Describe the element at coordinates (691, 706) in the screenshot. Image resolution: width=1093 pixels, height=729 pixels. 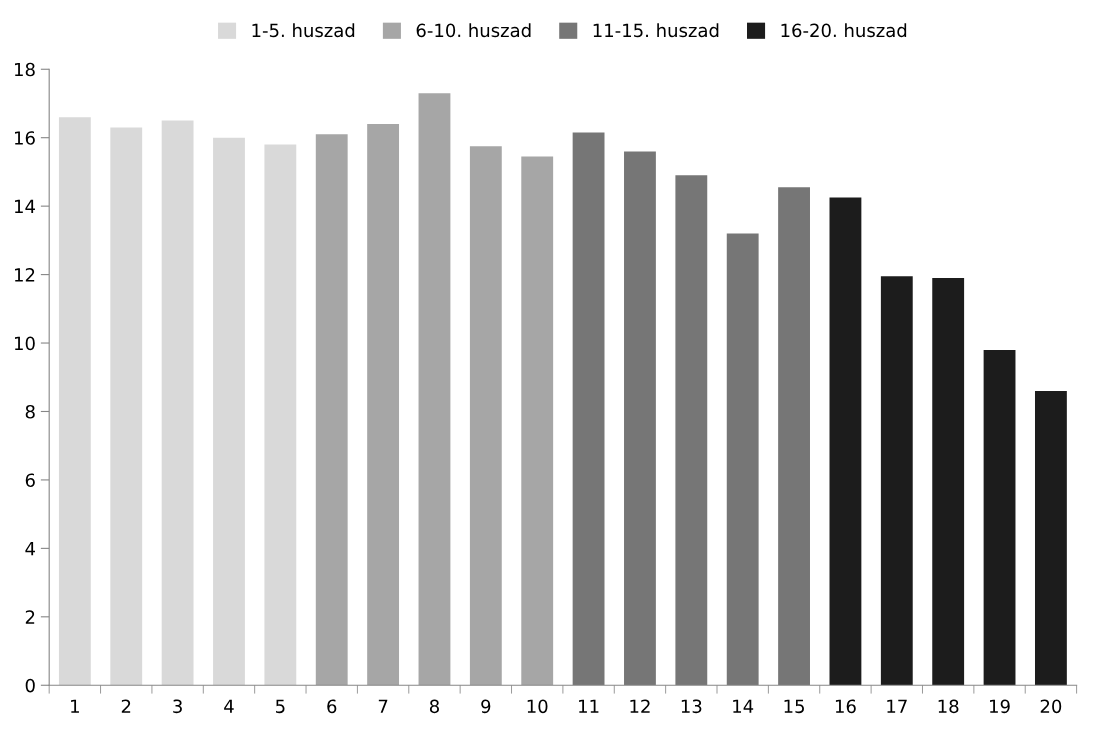
I see `x-tick-label: 13` at that location.